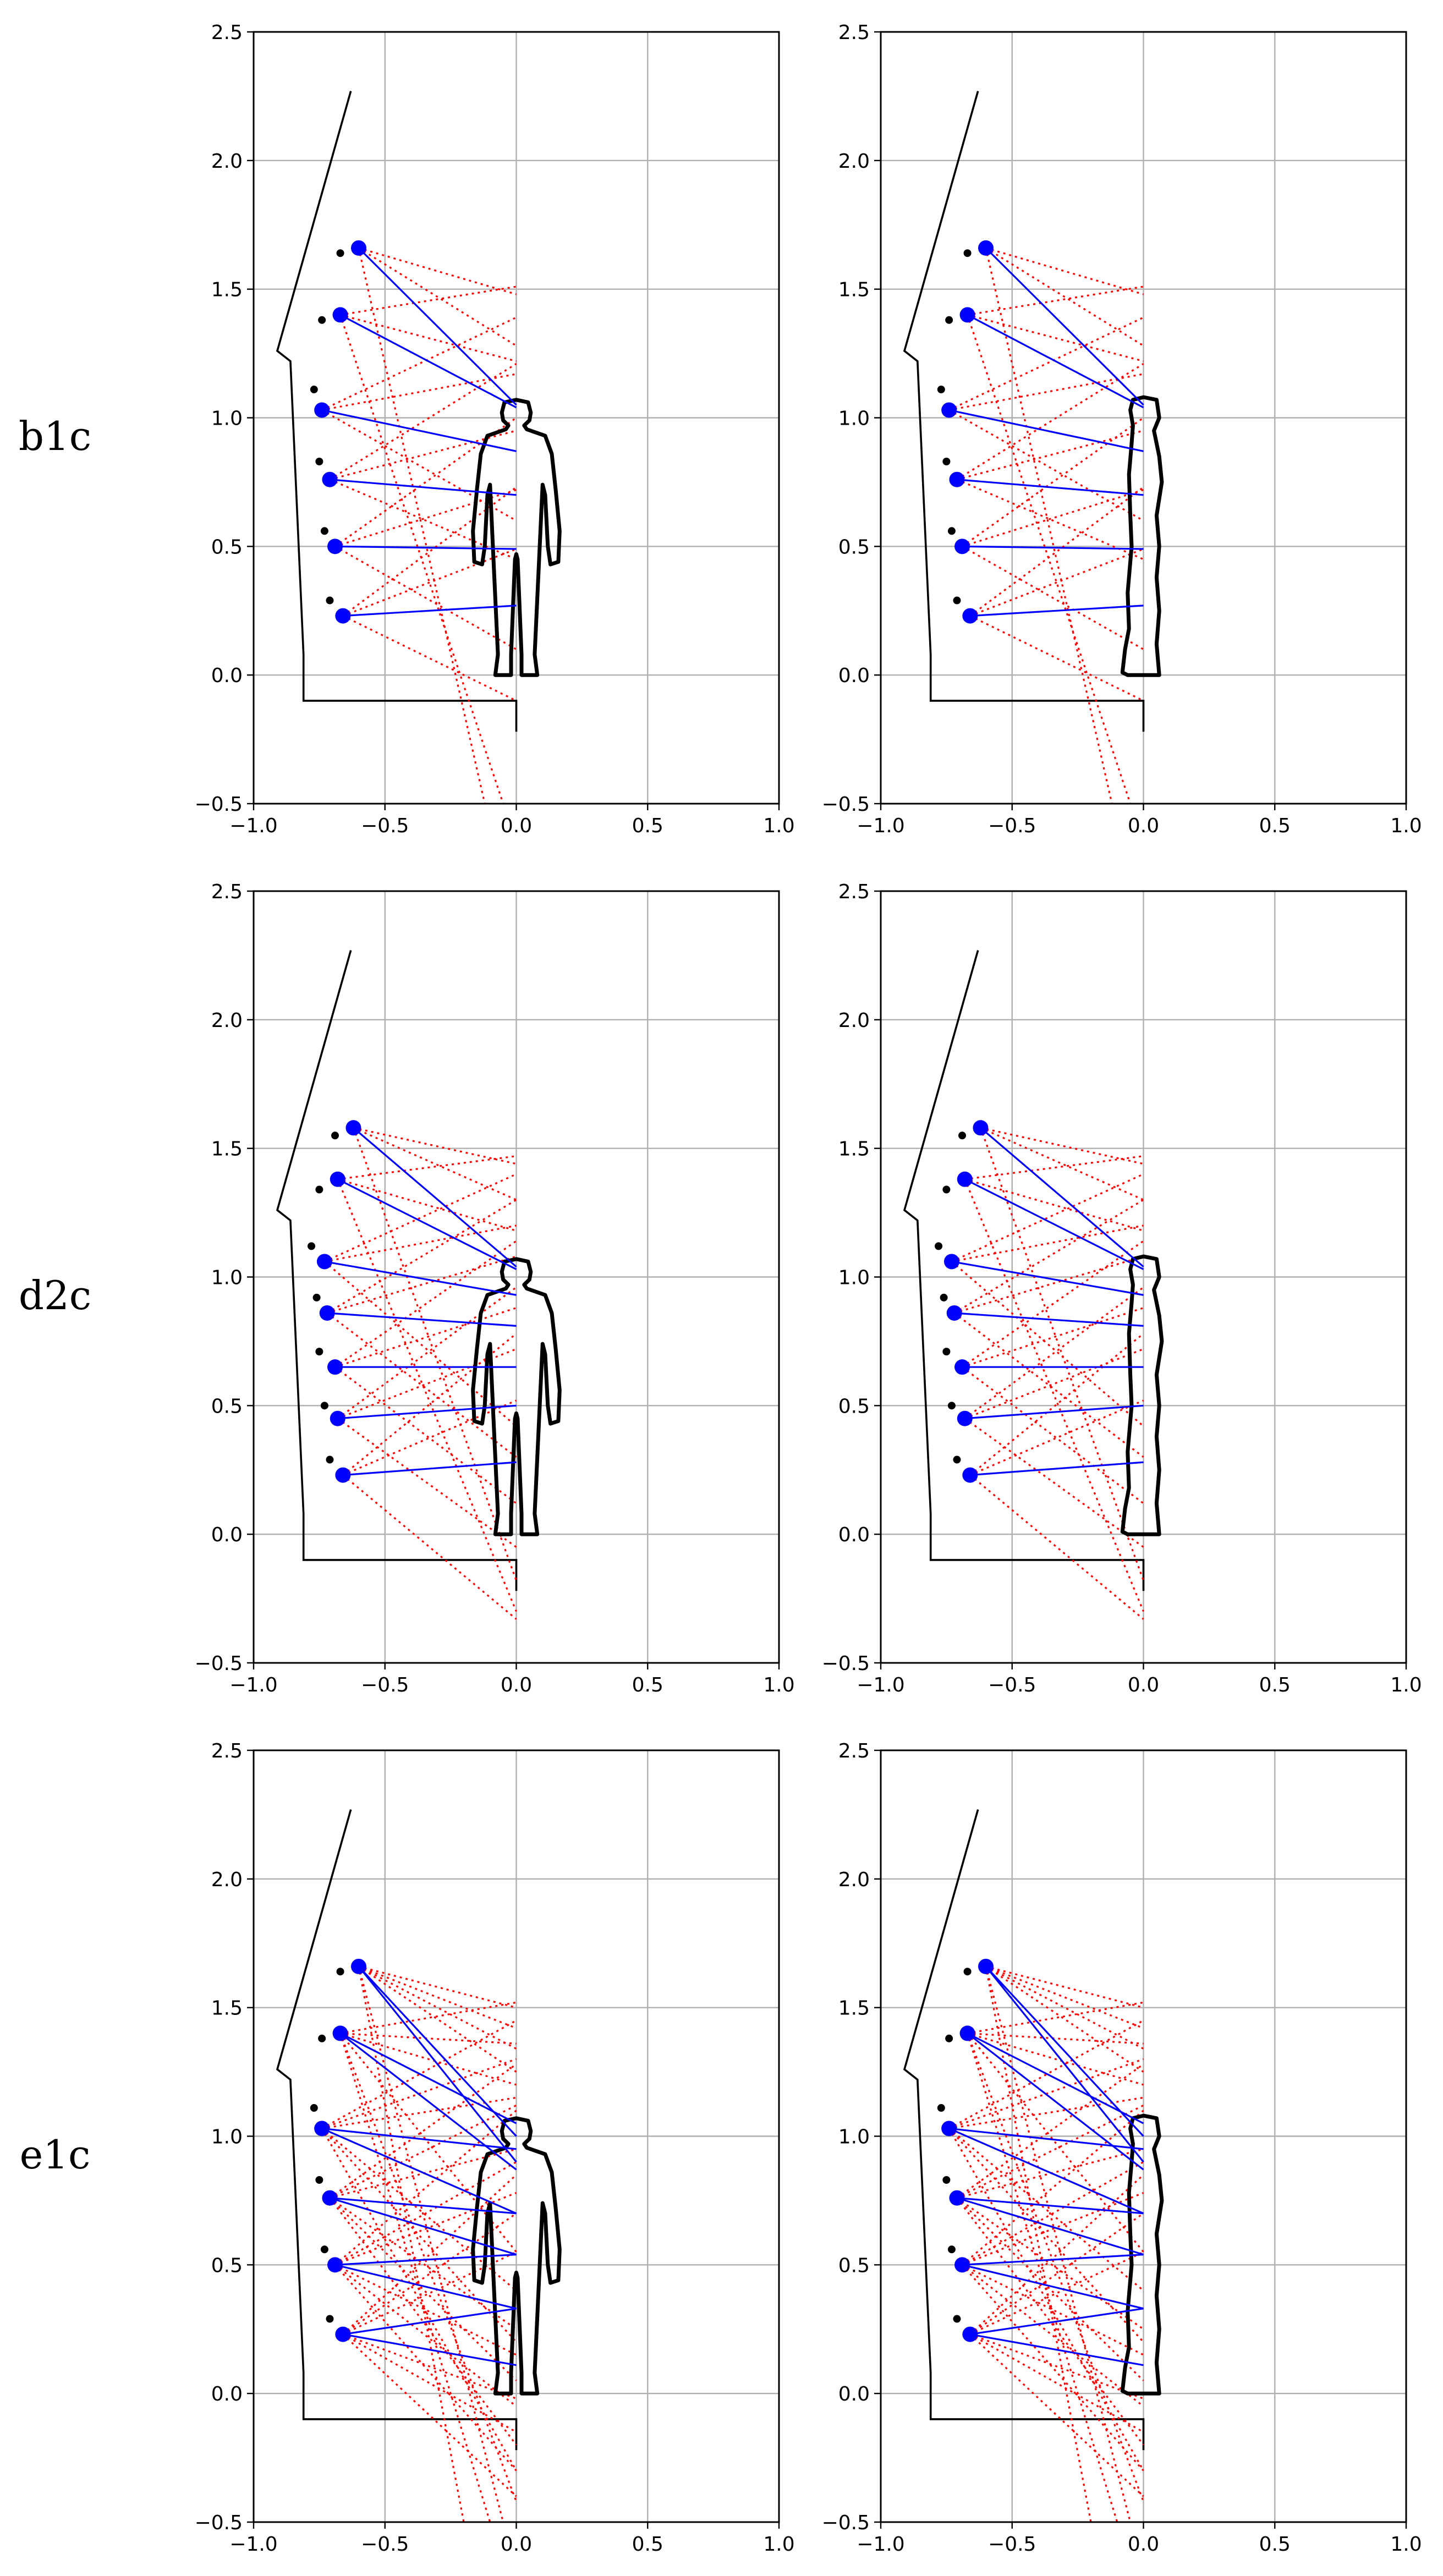  What do you see at coordinates (854, 1880) in the screenshot?
I see `y-tick-label: 2.0` at bounding box center [854, 1880].